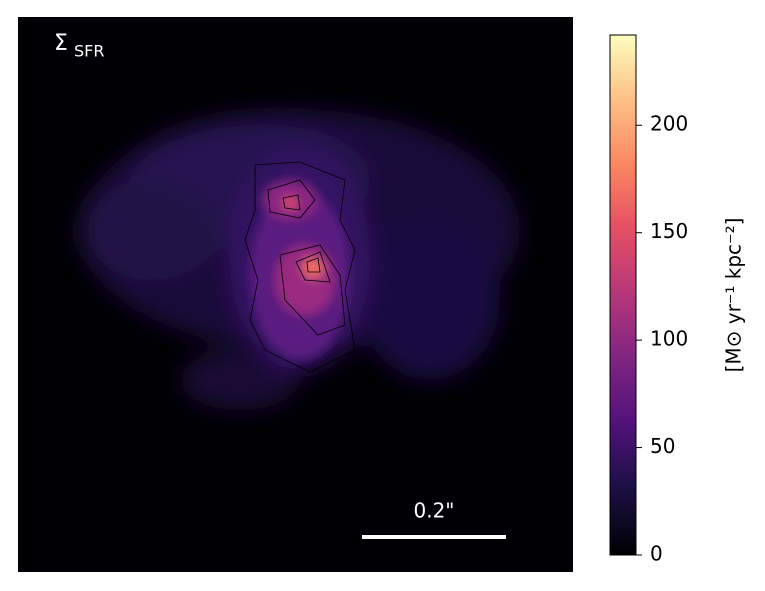 This screenshot has width=765, height=591. I want to click on colorbar-tick-label: 100, so click(669, 339).